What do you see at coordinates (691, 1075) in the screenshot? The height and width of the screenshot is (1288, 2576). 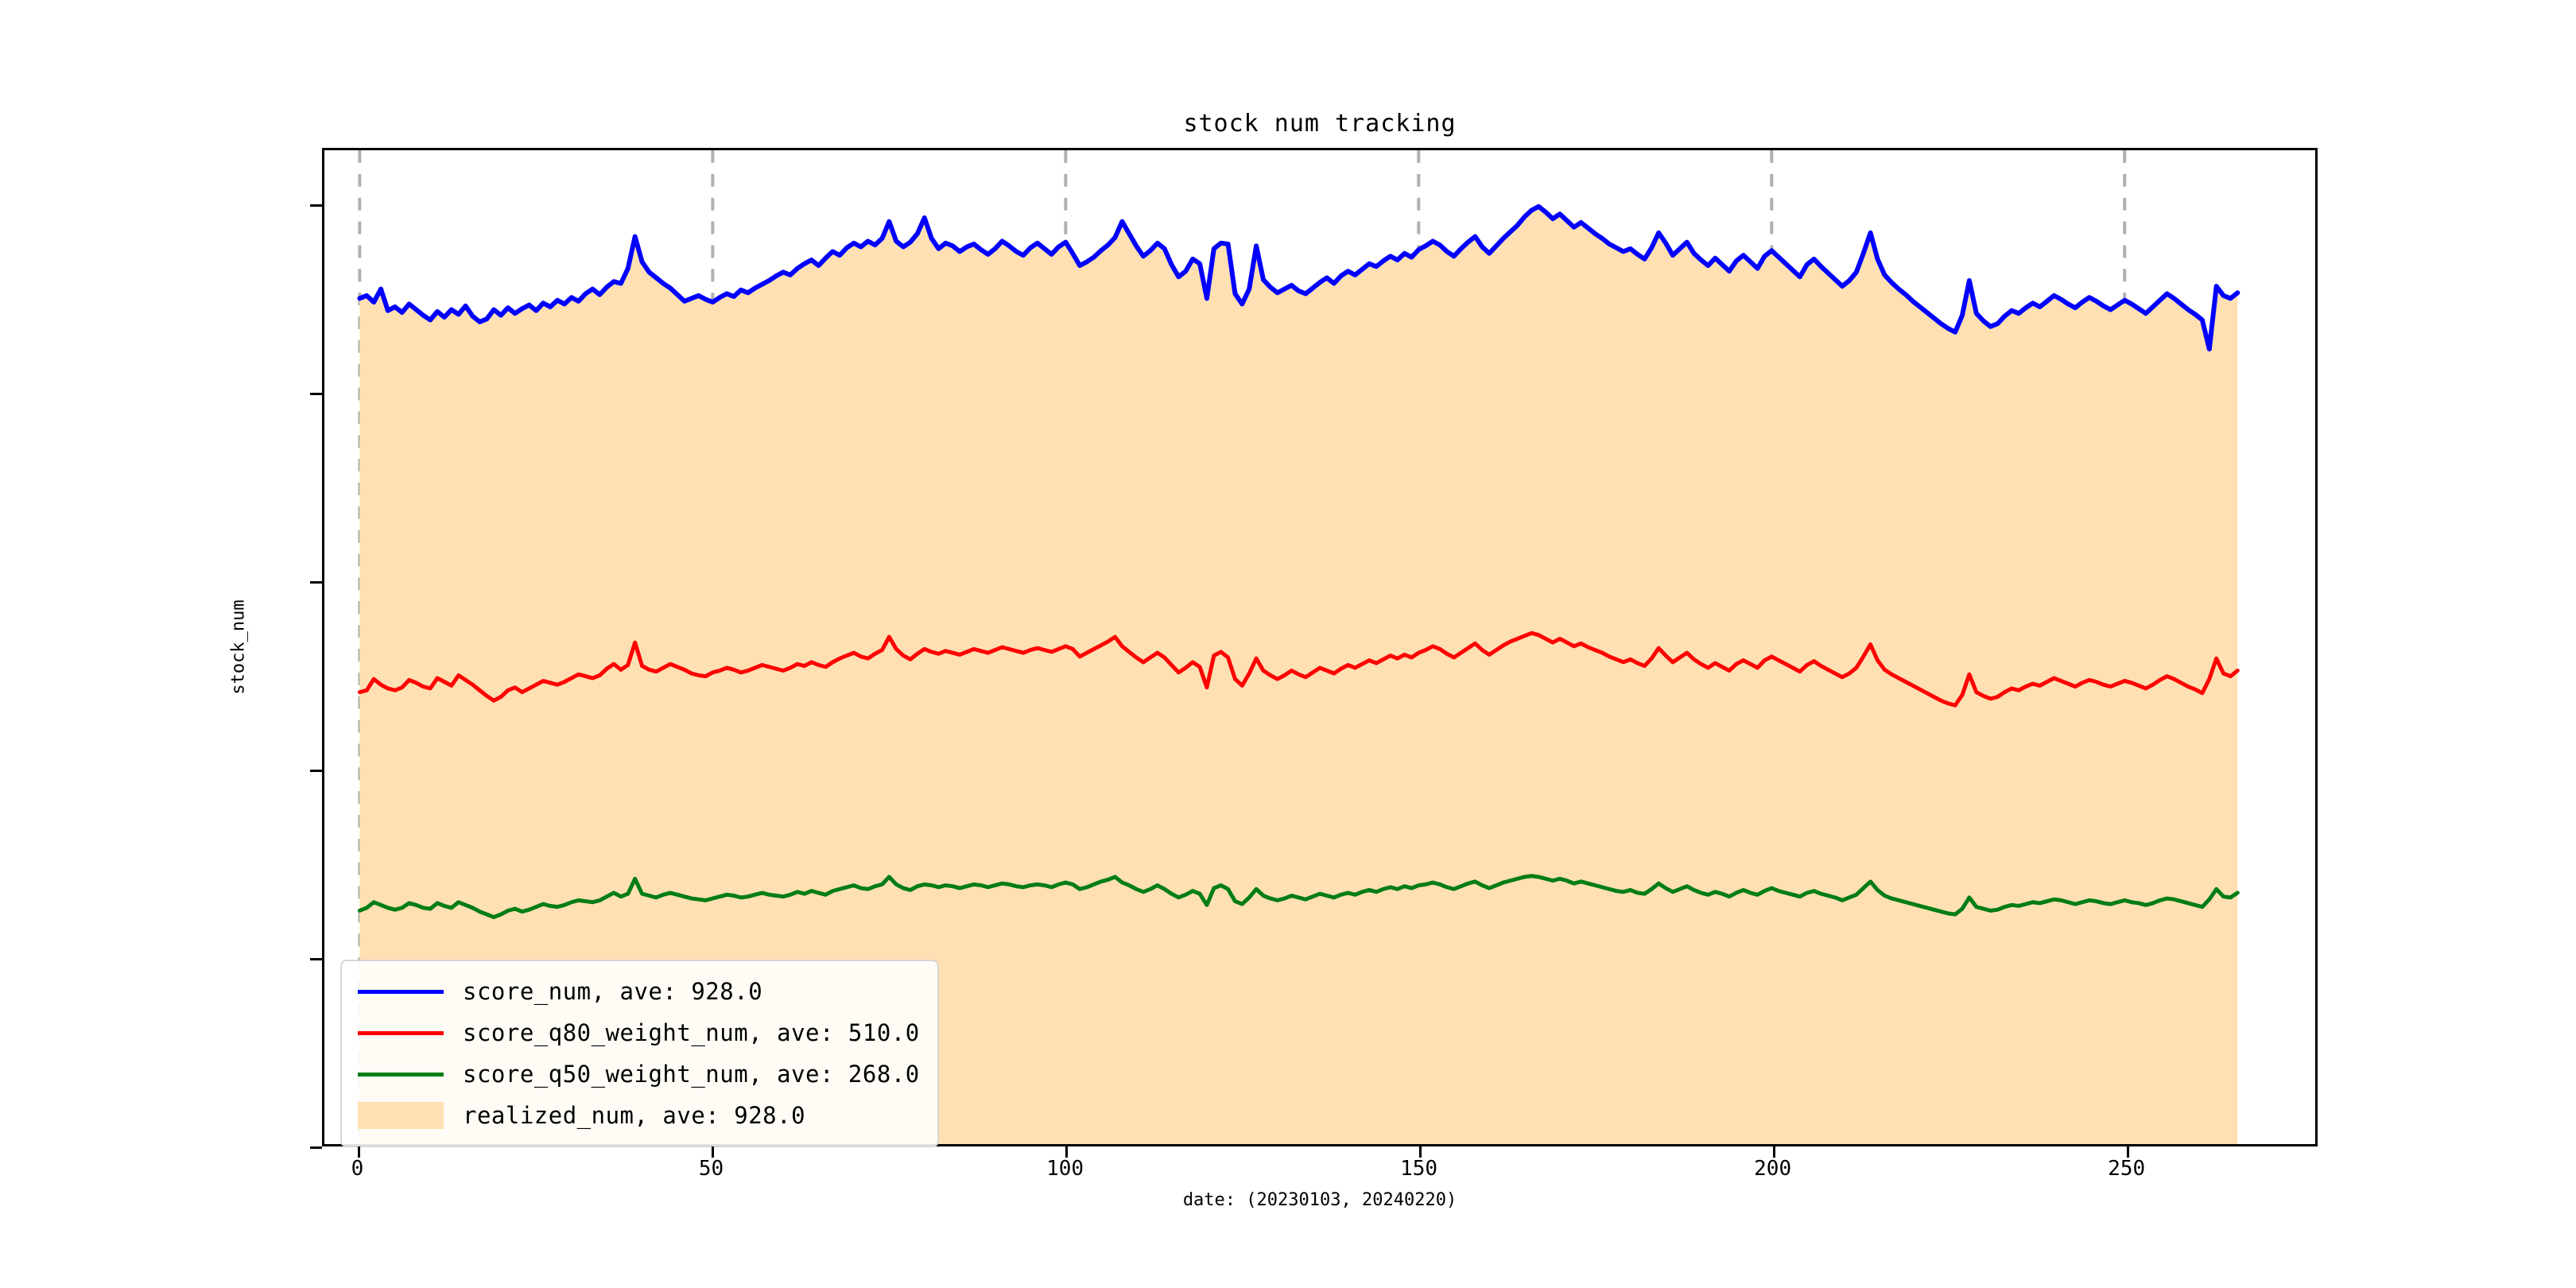 I see `legend-label: score_q50_weight_num, ave: 268.0` at bounding box center [691, 1075].